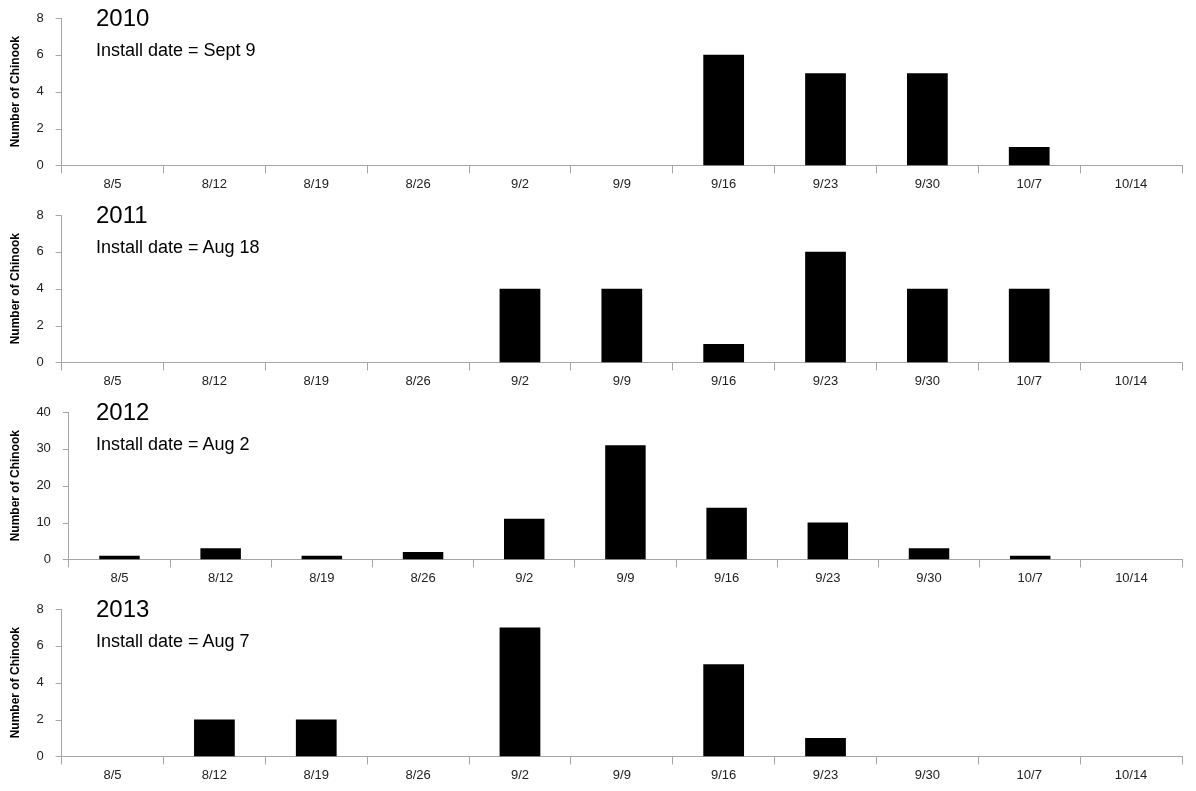 The height and width of the screenshot is (791, 1196). What do you see at coordinates (43, 411) in the screenshot?
I see `y-tick-label: 40` at bounding box center [43, 411].